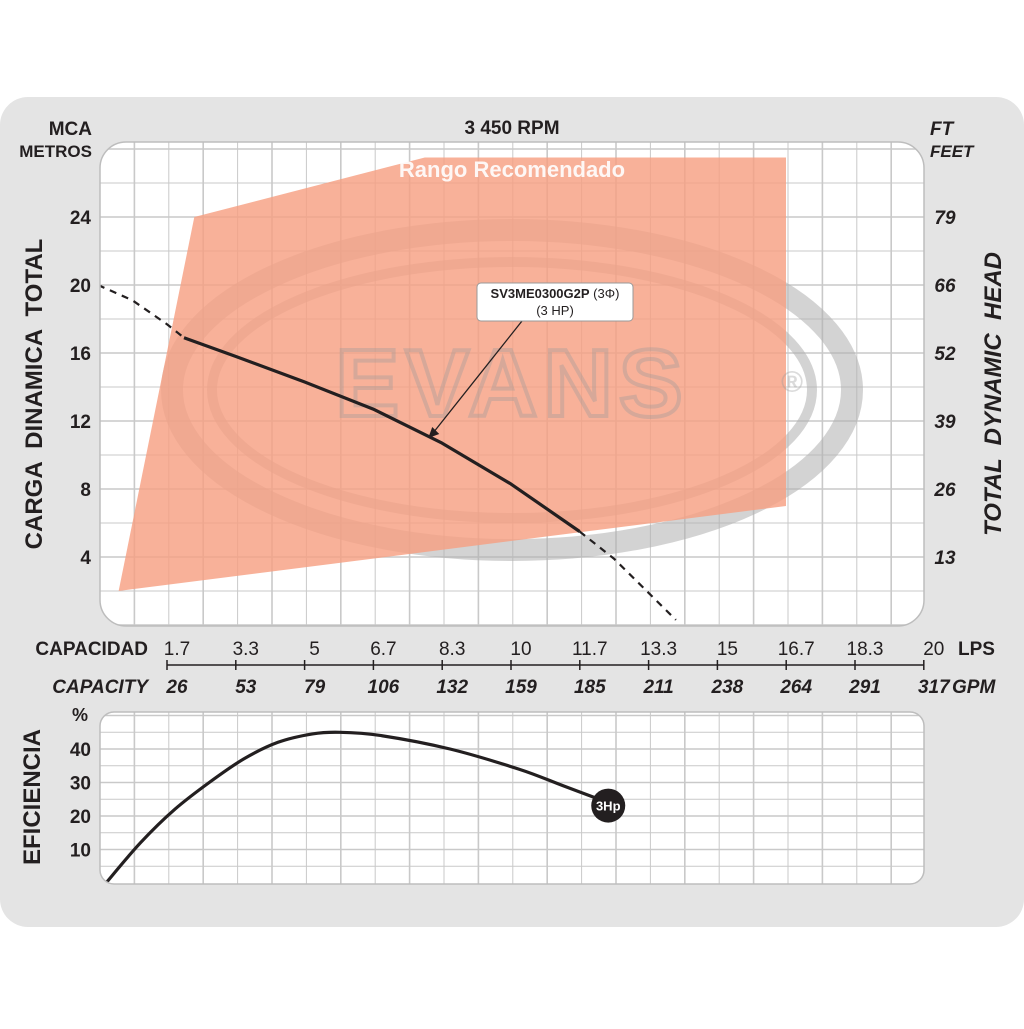 The height and width of the screenshot is (1029, 1024). Describe the element at coordinates (101, 687) in the screenshot. I see `capacity-label-en: CAPACITY` at that location.